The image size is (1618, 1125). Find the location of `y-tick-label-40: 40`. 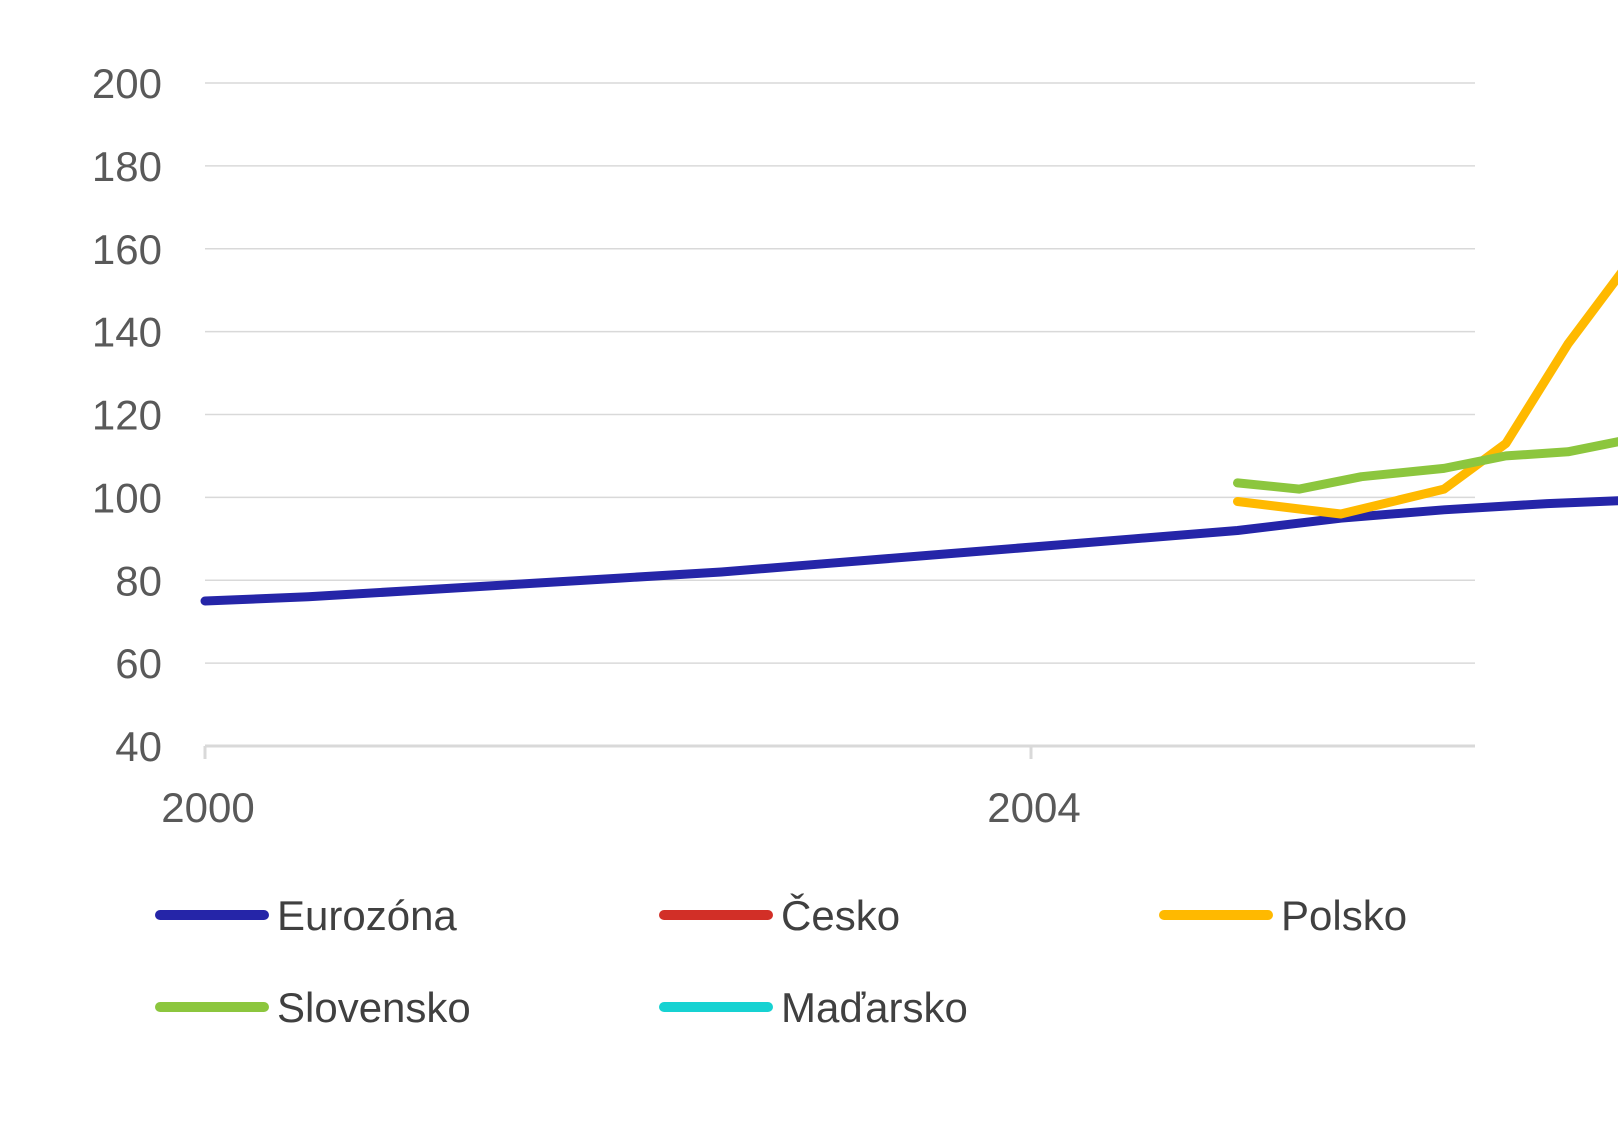

y-tick-label-40: 40 is located at coordinates (138, 746).